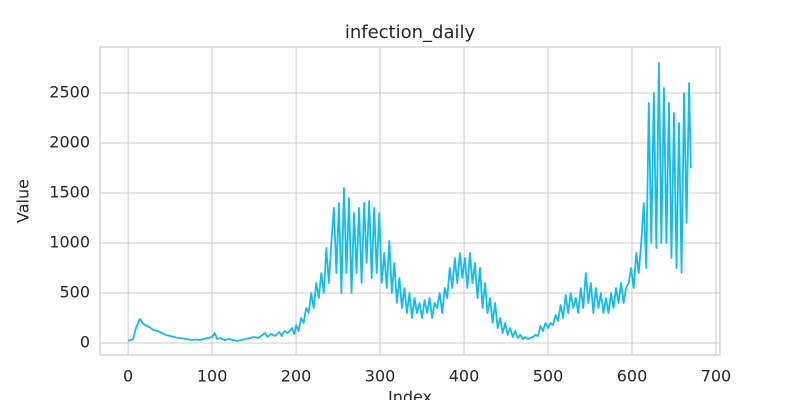 Image resolution: width=800 pixels, height=400 pixels. What do you see at coordinates (410, 32) in the screenshot?
I see `chart-title: infection_daily` at bounding box center [410, 32].